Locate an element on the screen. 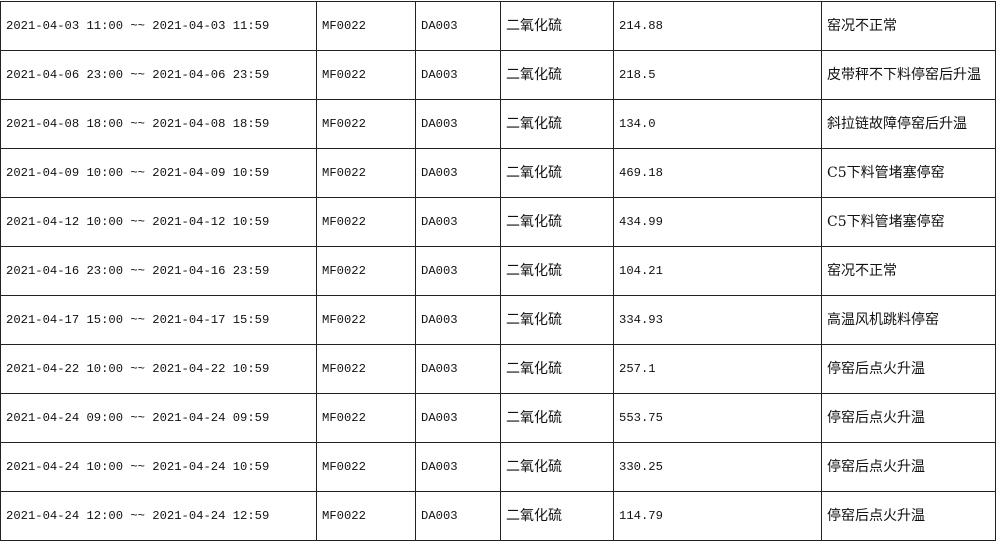 The image size is (1000, 547). time-period-cell: 2021-04-06 23:00 ~~ 2021-04-06 23:59 is located at coordinates (158, 75).